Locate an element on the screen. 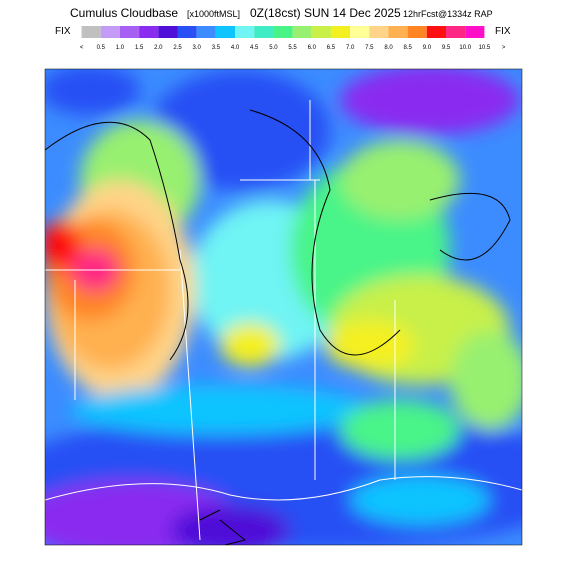 This screenshot has height=573, width=568. legend-label: 8.5 is located at coordinates (408, 48).